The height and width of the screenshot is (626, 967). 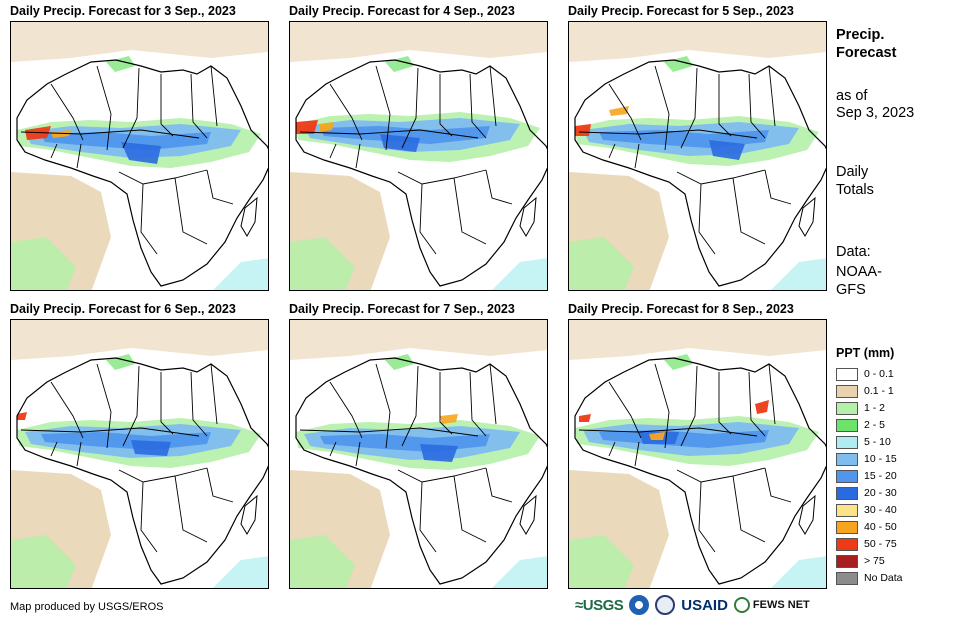 I want to click on fews-net-logo: FEWS NET, so click(x=771, y=605).